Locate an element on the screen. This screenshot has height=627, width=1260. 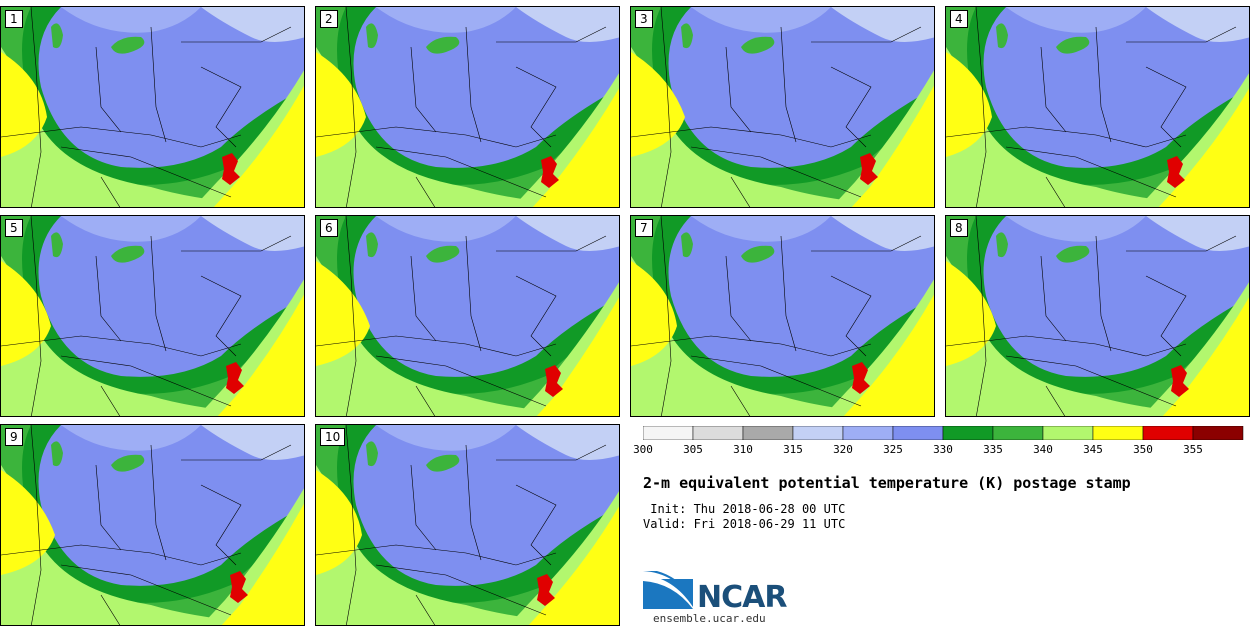
ensemble-member-panel: 1 is located at coordinates (152, 107).